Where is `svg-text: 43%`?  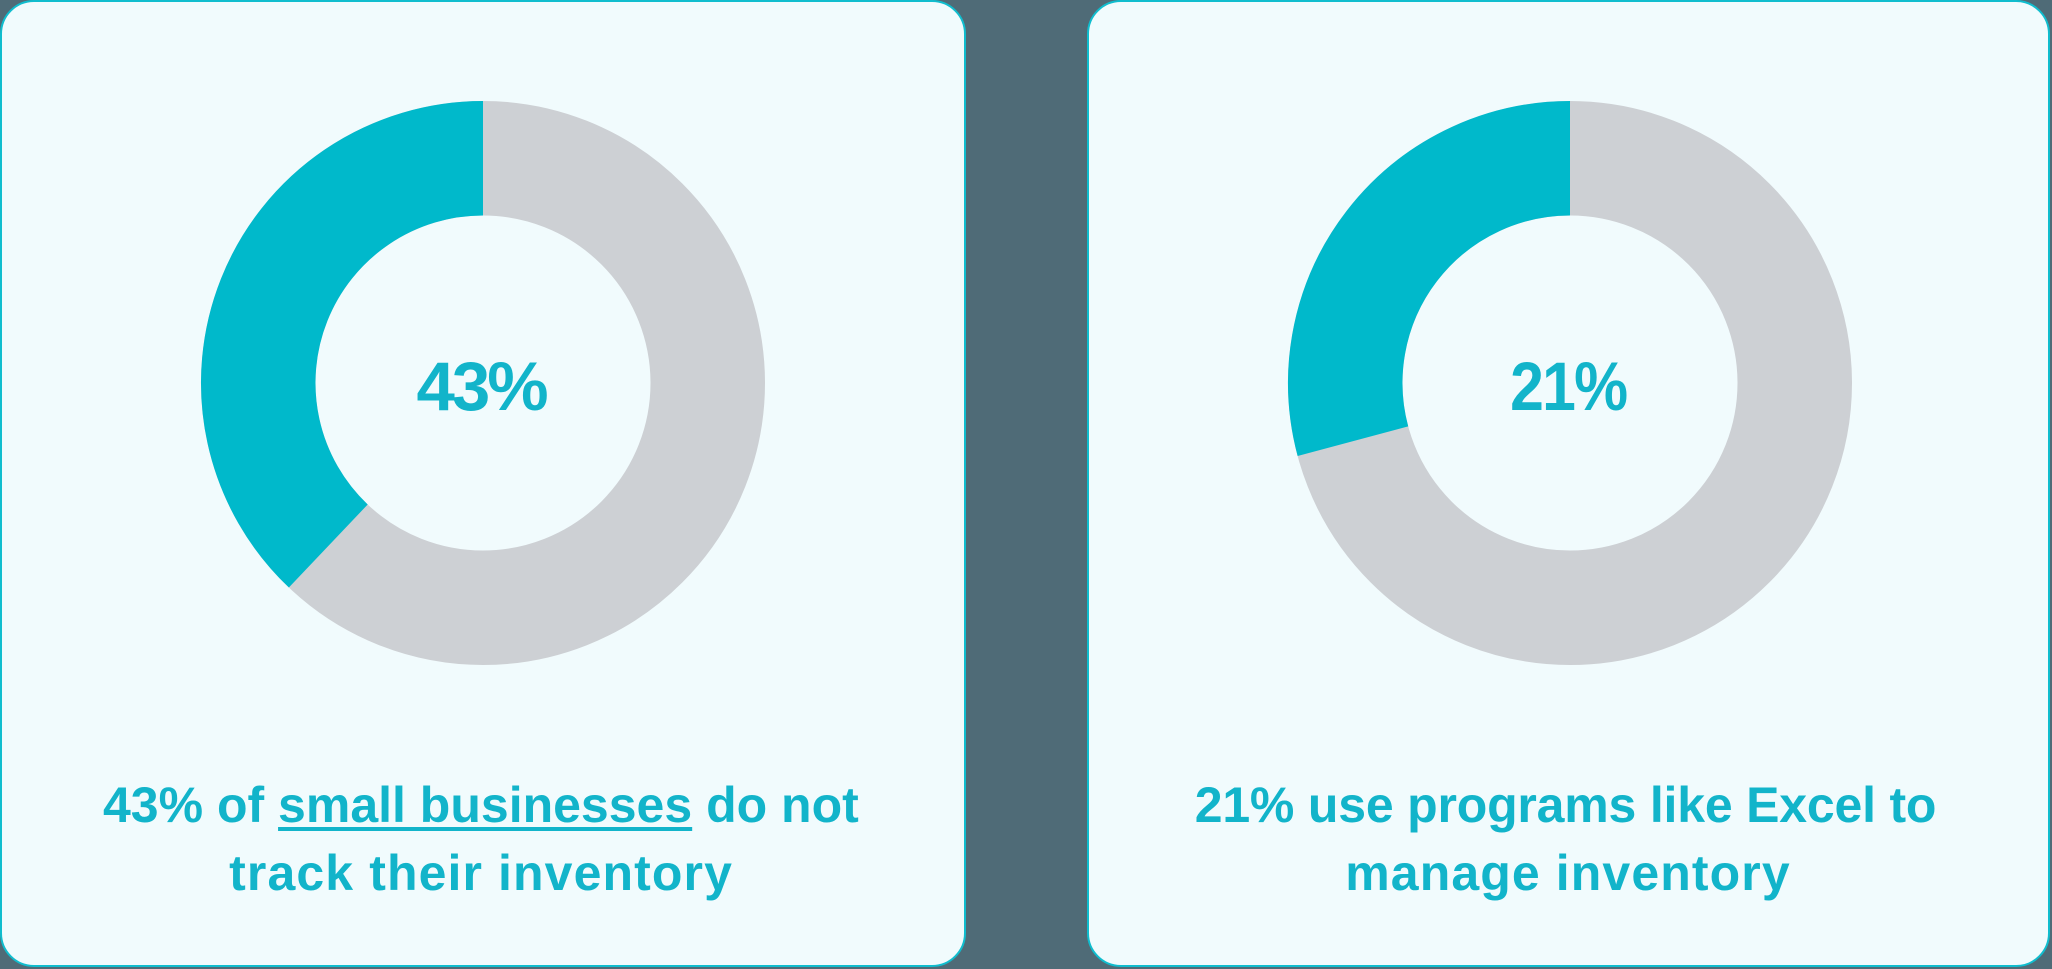
svg-text: 43% is located at coordinates (481, 386).